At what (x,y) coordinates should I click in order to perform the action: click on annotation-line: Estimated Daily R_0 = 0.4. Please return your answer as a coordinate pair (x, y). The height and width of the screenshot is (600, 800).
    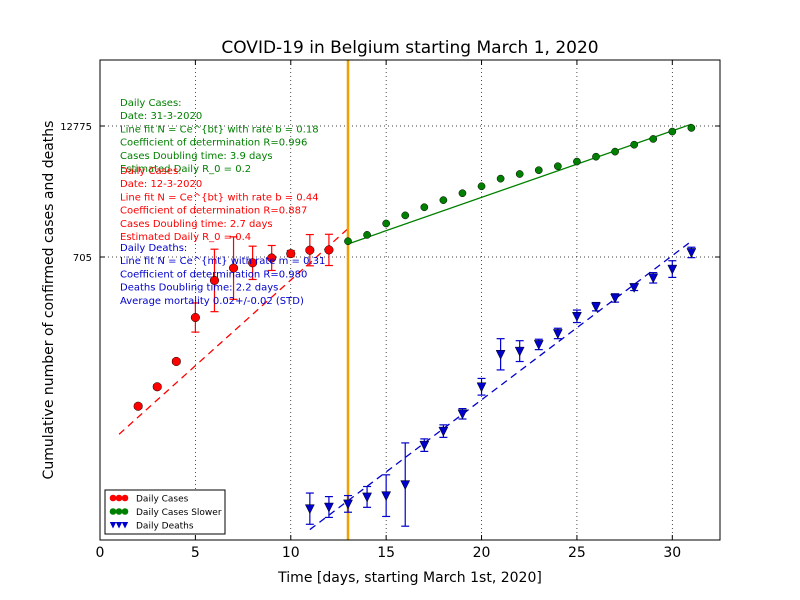
    Looking at the image, I should click on (185, 237).